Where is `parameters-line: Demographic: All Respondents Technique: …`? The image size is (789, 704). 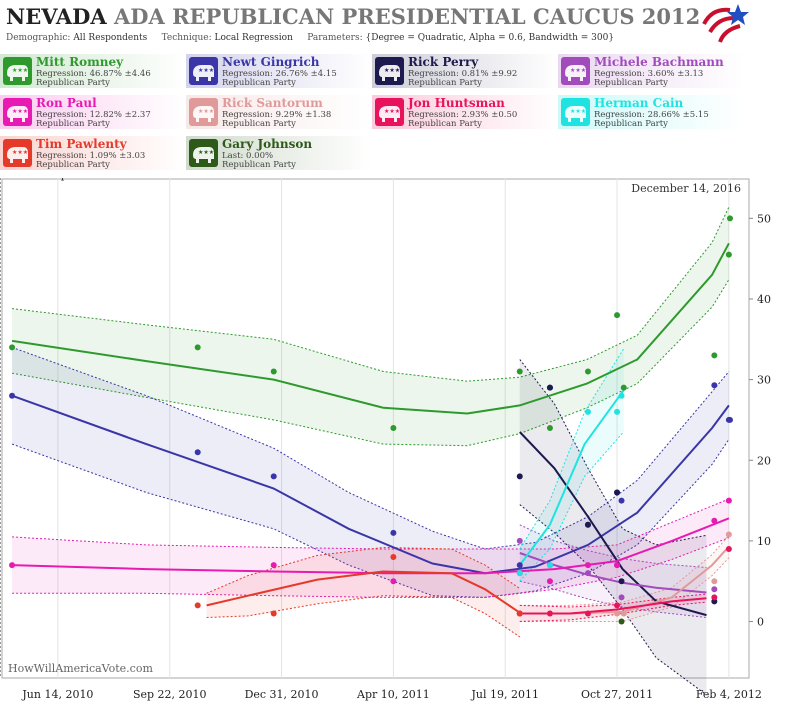
parameters-line: Demographic: All Respondents Technique: … is located at coordinates (310, 38).